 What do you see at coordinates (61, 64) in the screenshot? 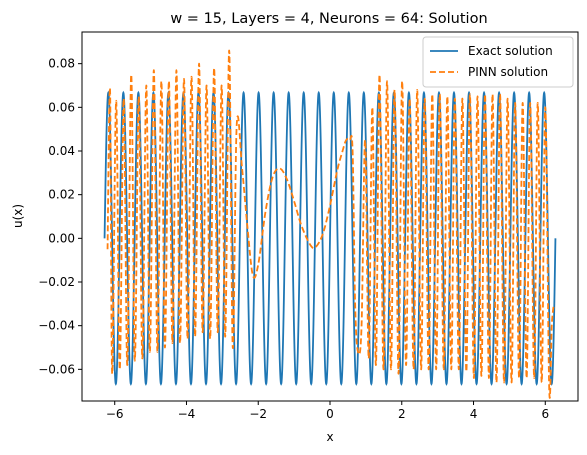
I see `y-tick-label: 0.08` at bounding box center [61, 64].